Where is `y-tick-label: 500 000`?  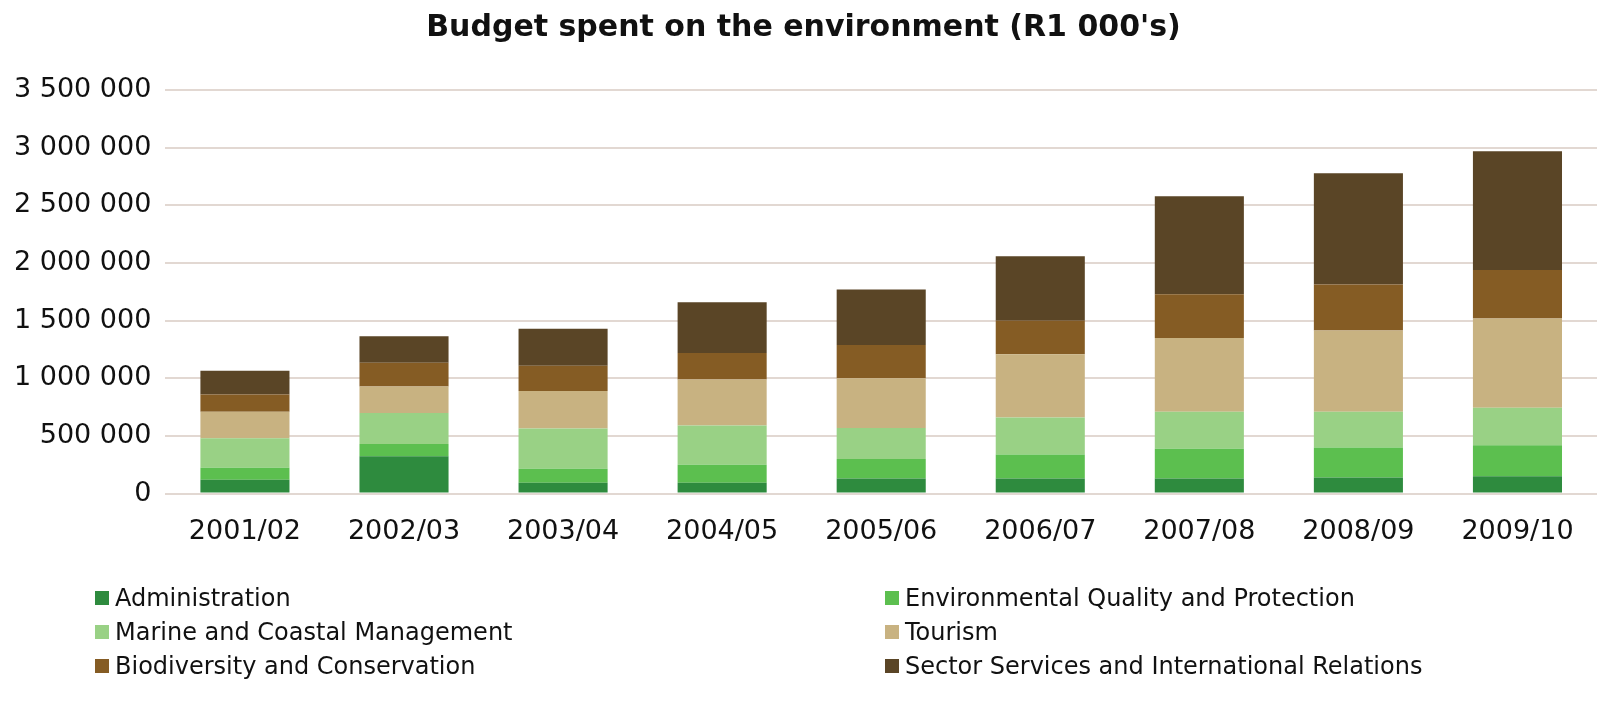
y-tick-label: 500 000 is located at coordinates (95, 433).